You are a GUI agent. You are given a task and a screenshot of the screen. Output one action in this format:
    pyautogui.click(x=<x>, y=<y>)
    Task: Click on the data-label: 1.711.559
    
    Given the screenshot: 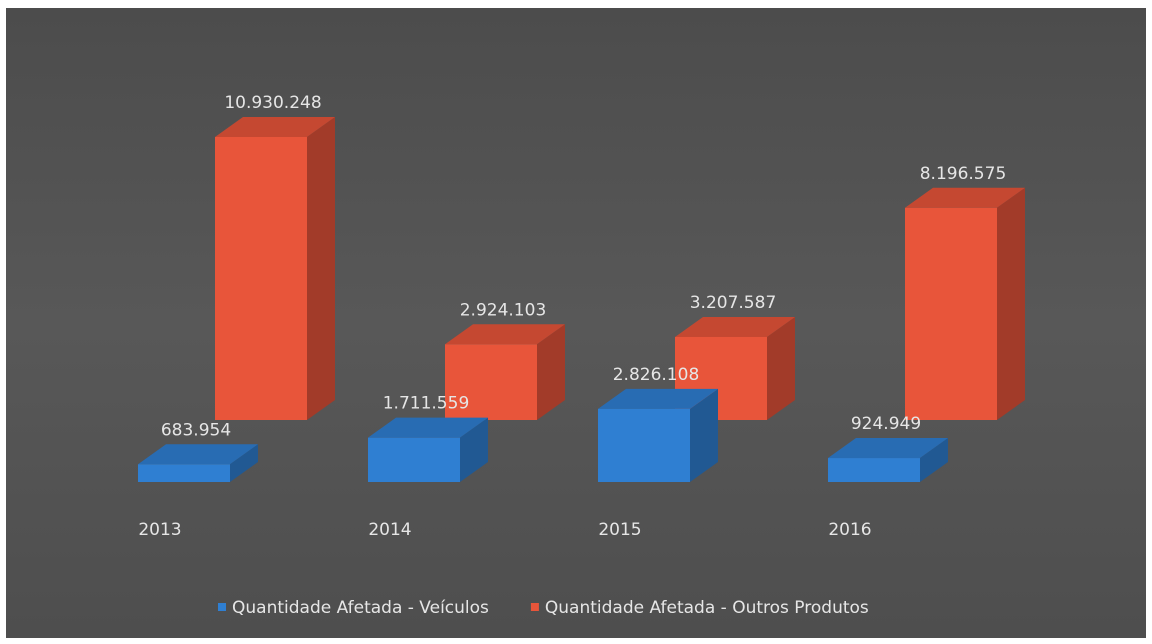 What is the action you would take?
    pyautogui.click(x=426, y=404)
    